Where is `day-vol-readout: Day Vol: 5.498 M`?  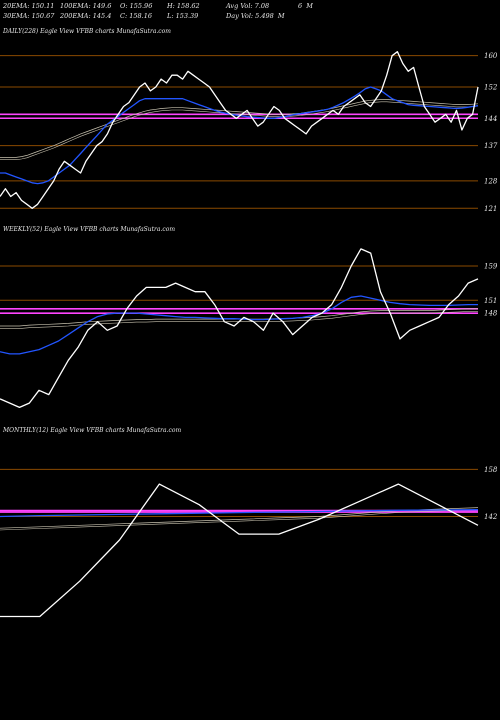
day-vol-readout: Day Vol: 5.498 M is located at coordinates (255, 16).